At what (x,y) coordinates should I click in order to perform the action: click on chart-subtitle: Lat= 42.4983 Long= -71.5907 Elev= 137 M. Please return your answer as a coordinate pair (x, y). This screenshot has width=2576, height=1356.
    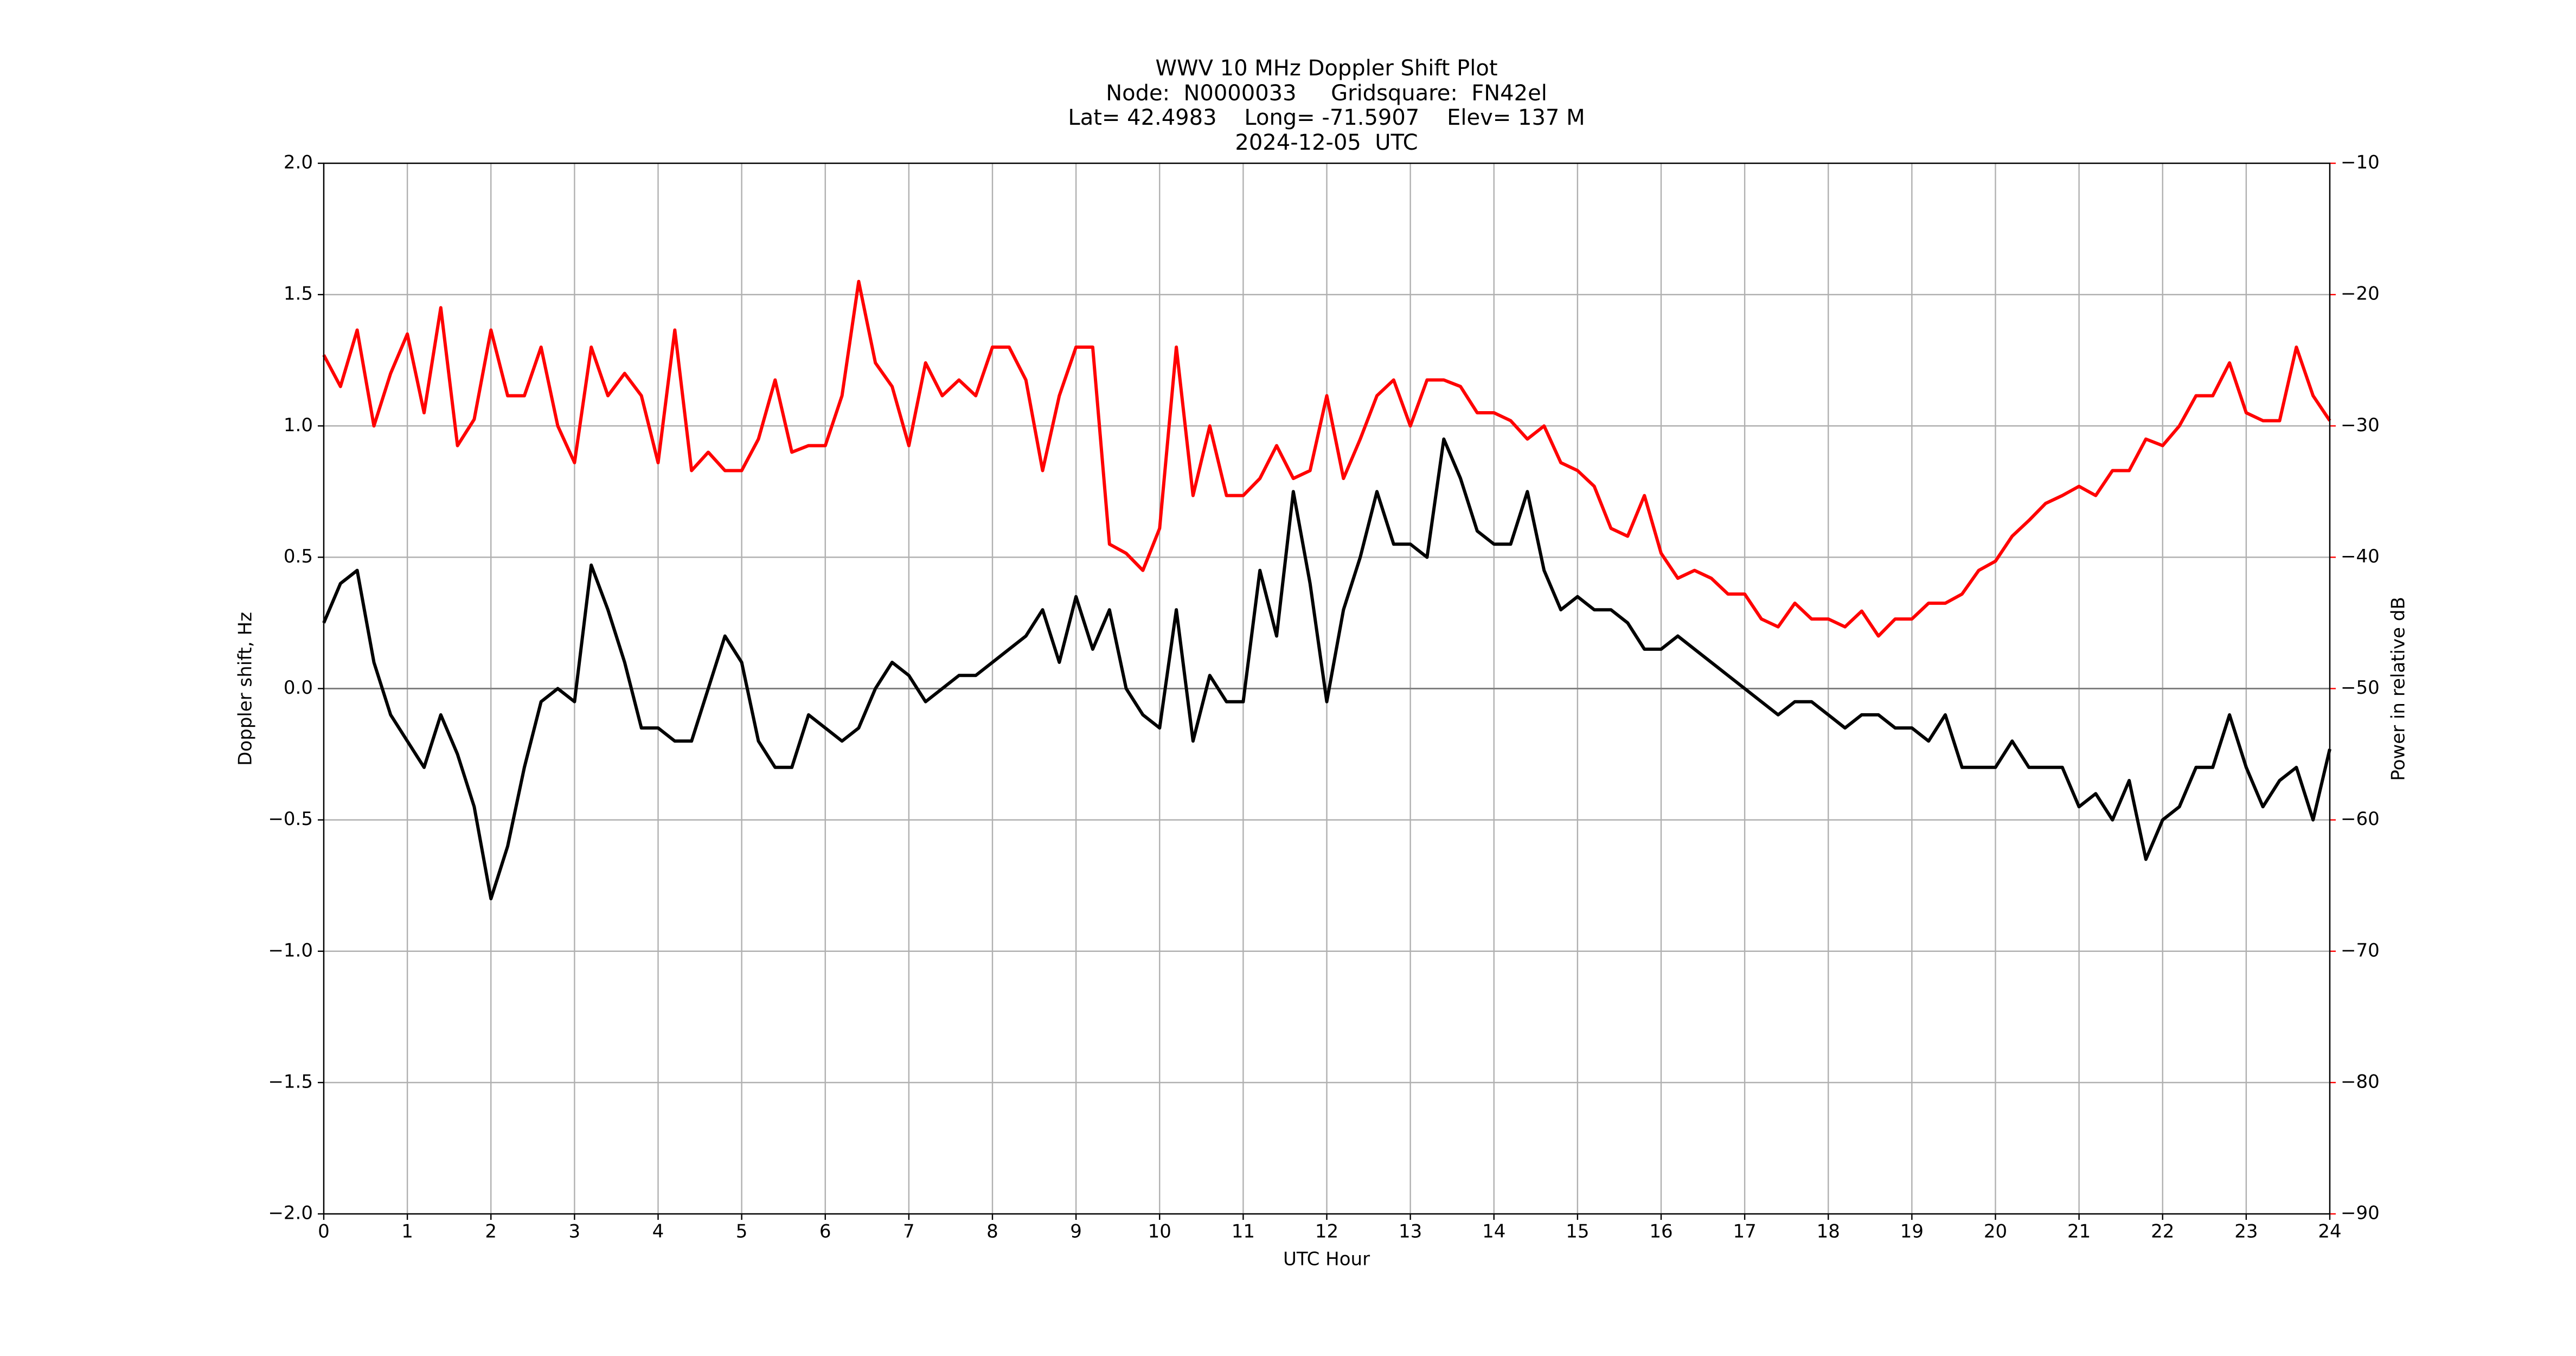
    Looking at the image, I should click on (1326, 117).